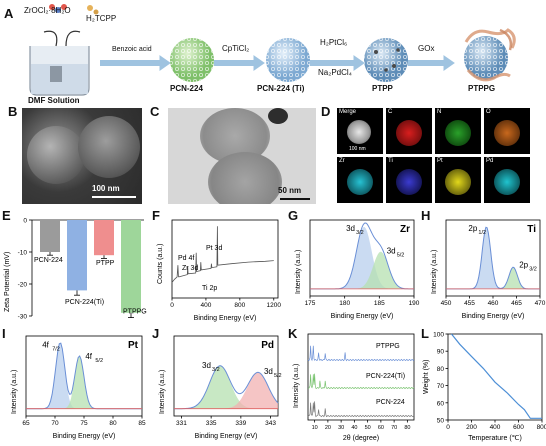  Describe the element at coordinates (441, 352) in the screenshot. I see `l-ytick-label: 90` at that location.